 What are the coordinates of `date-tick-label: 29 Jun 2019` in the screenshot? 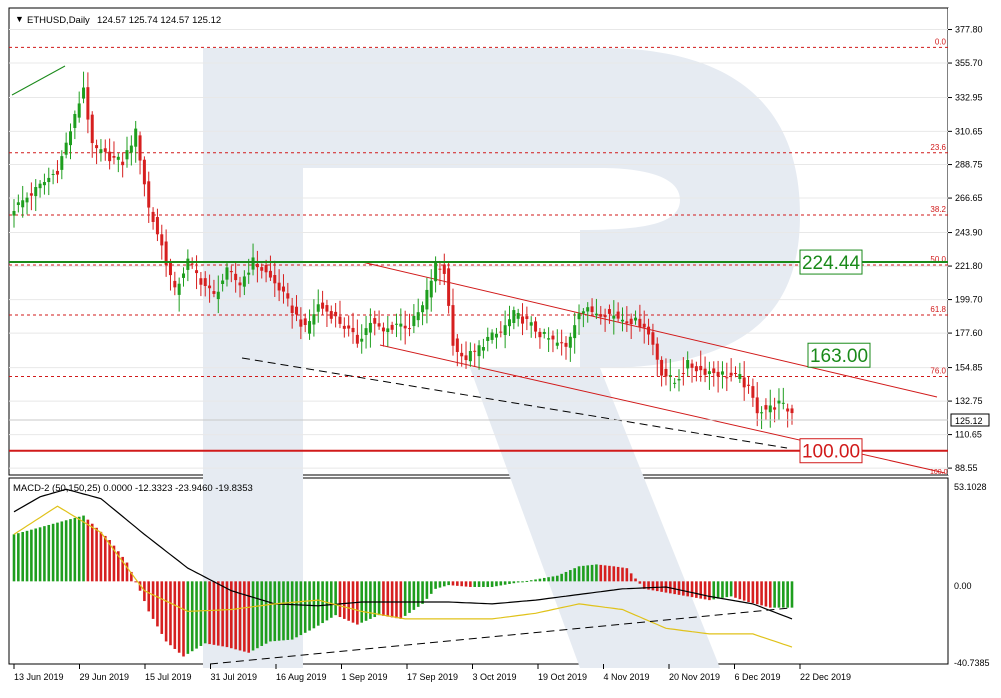 It's located at (105, 677).